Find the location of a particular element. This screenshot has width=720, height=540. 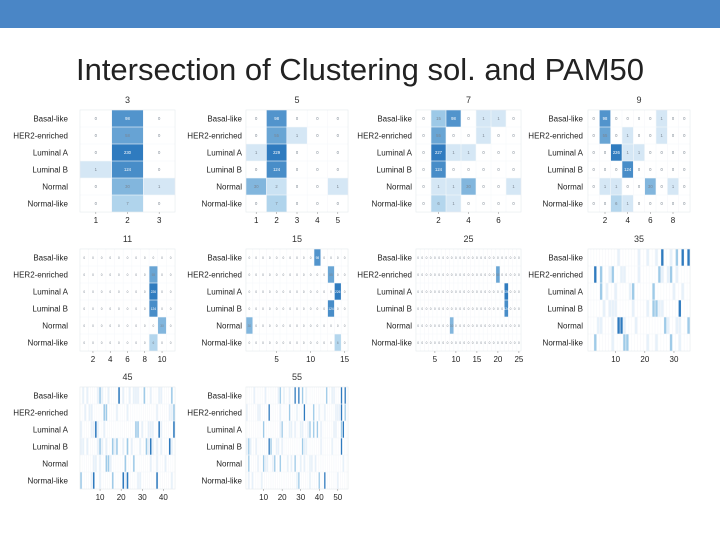

x-tick-label: 8 is located at coordinates (145, 359).